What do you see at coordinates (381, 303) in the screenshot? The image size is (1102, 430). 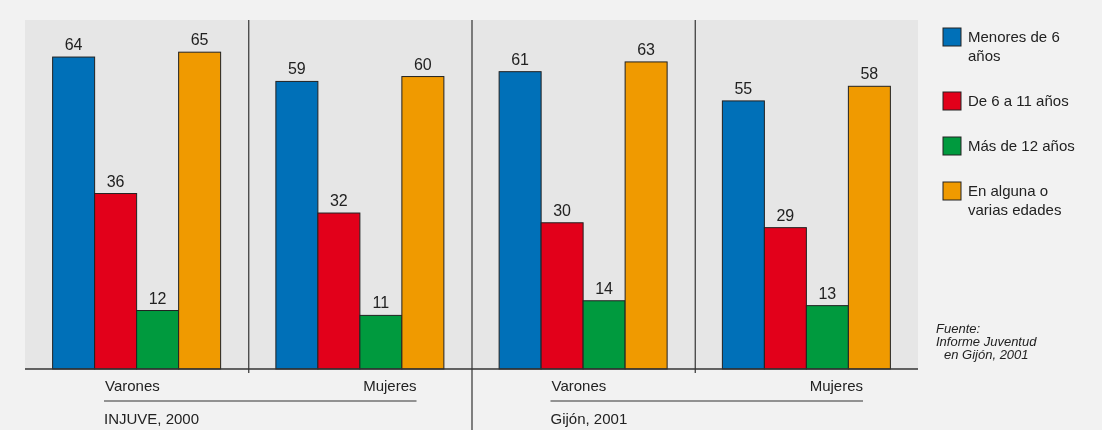 I see `data-label: 11` at bounding box center [381, 303].